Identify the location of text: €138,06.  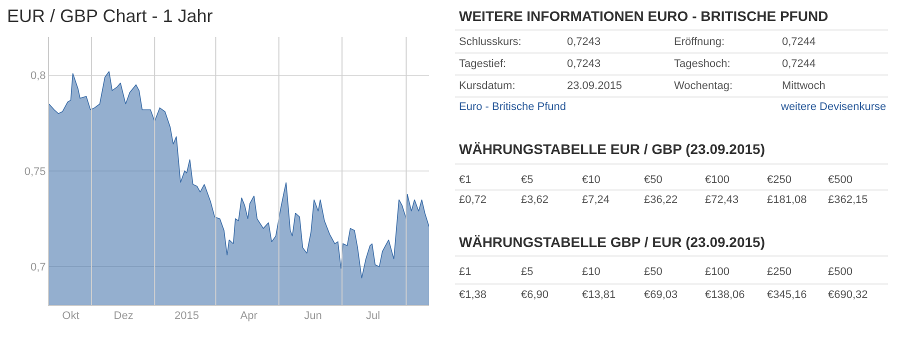
(725, 295).